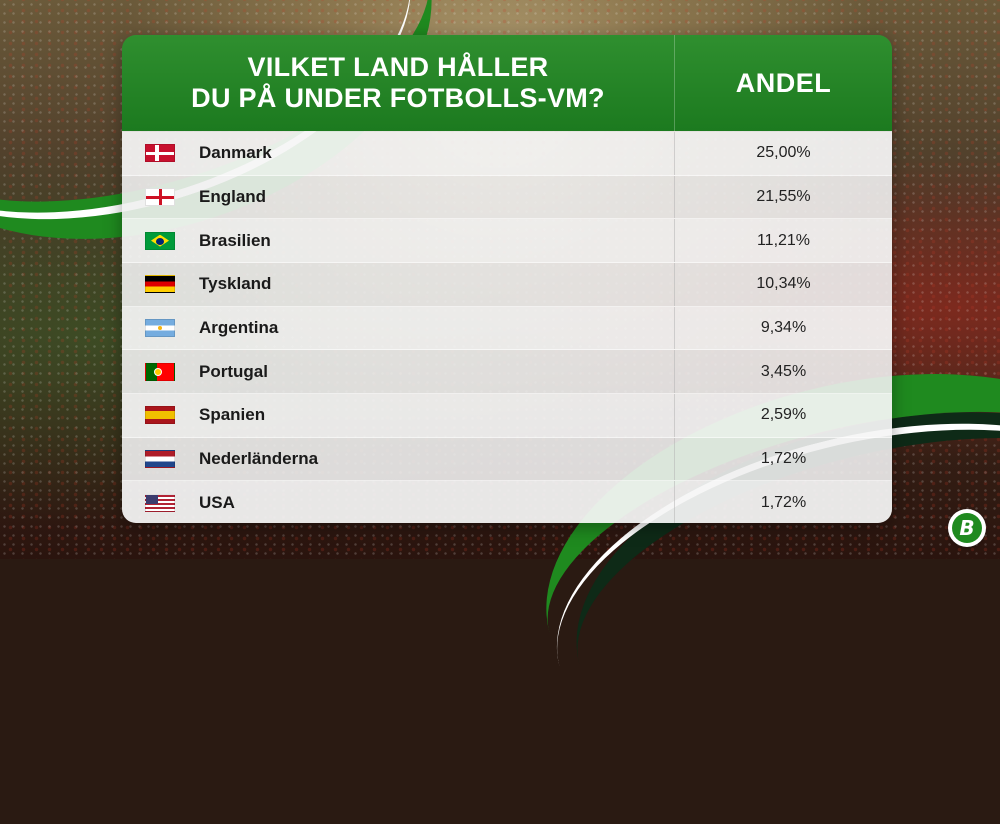 This screenshot has height=824, width=1000. I want to click on table-row: Brasilien 11,21%, so click(507, 241).